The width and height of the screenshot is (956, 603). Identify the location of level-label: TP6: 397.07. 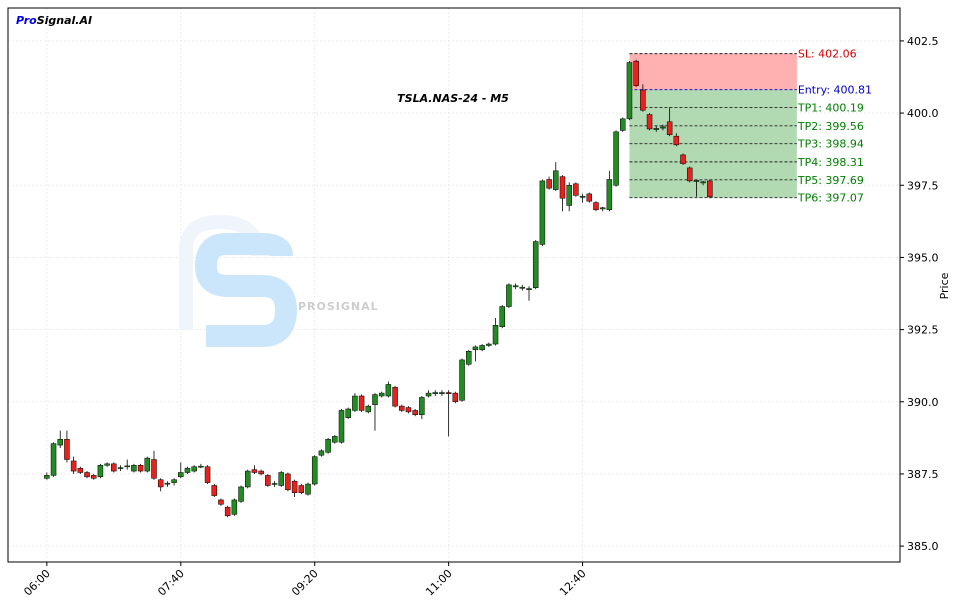
(830, 198).